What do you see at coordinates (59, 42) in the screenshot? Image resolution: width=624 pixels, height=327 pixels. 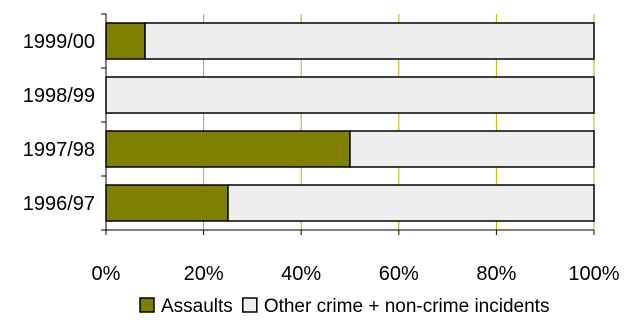 I see `category-label: 1999/00` at bounding box center [59, 42].